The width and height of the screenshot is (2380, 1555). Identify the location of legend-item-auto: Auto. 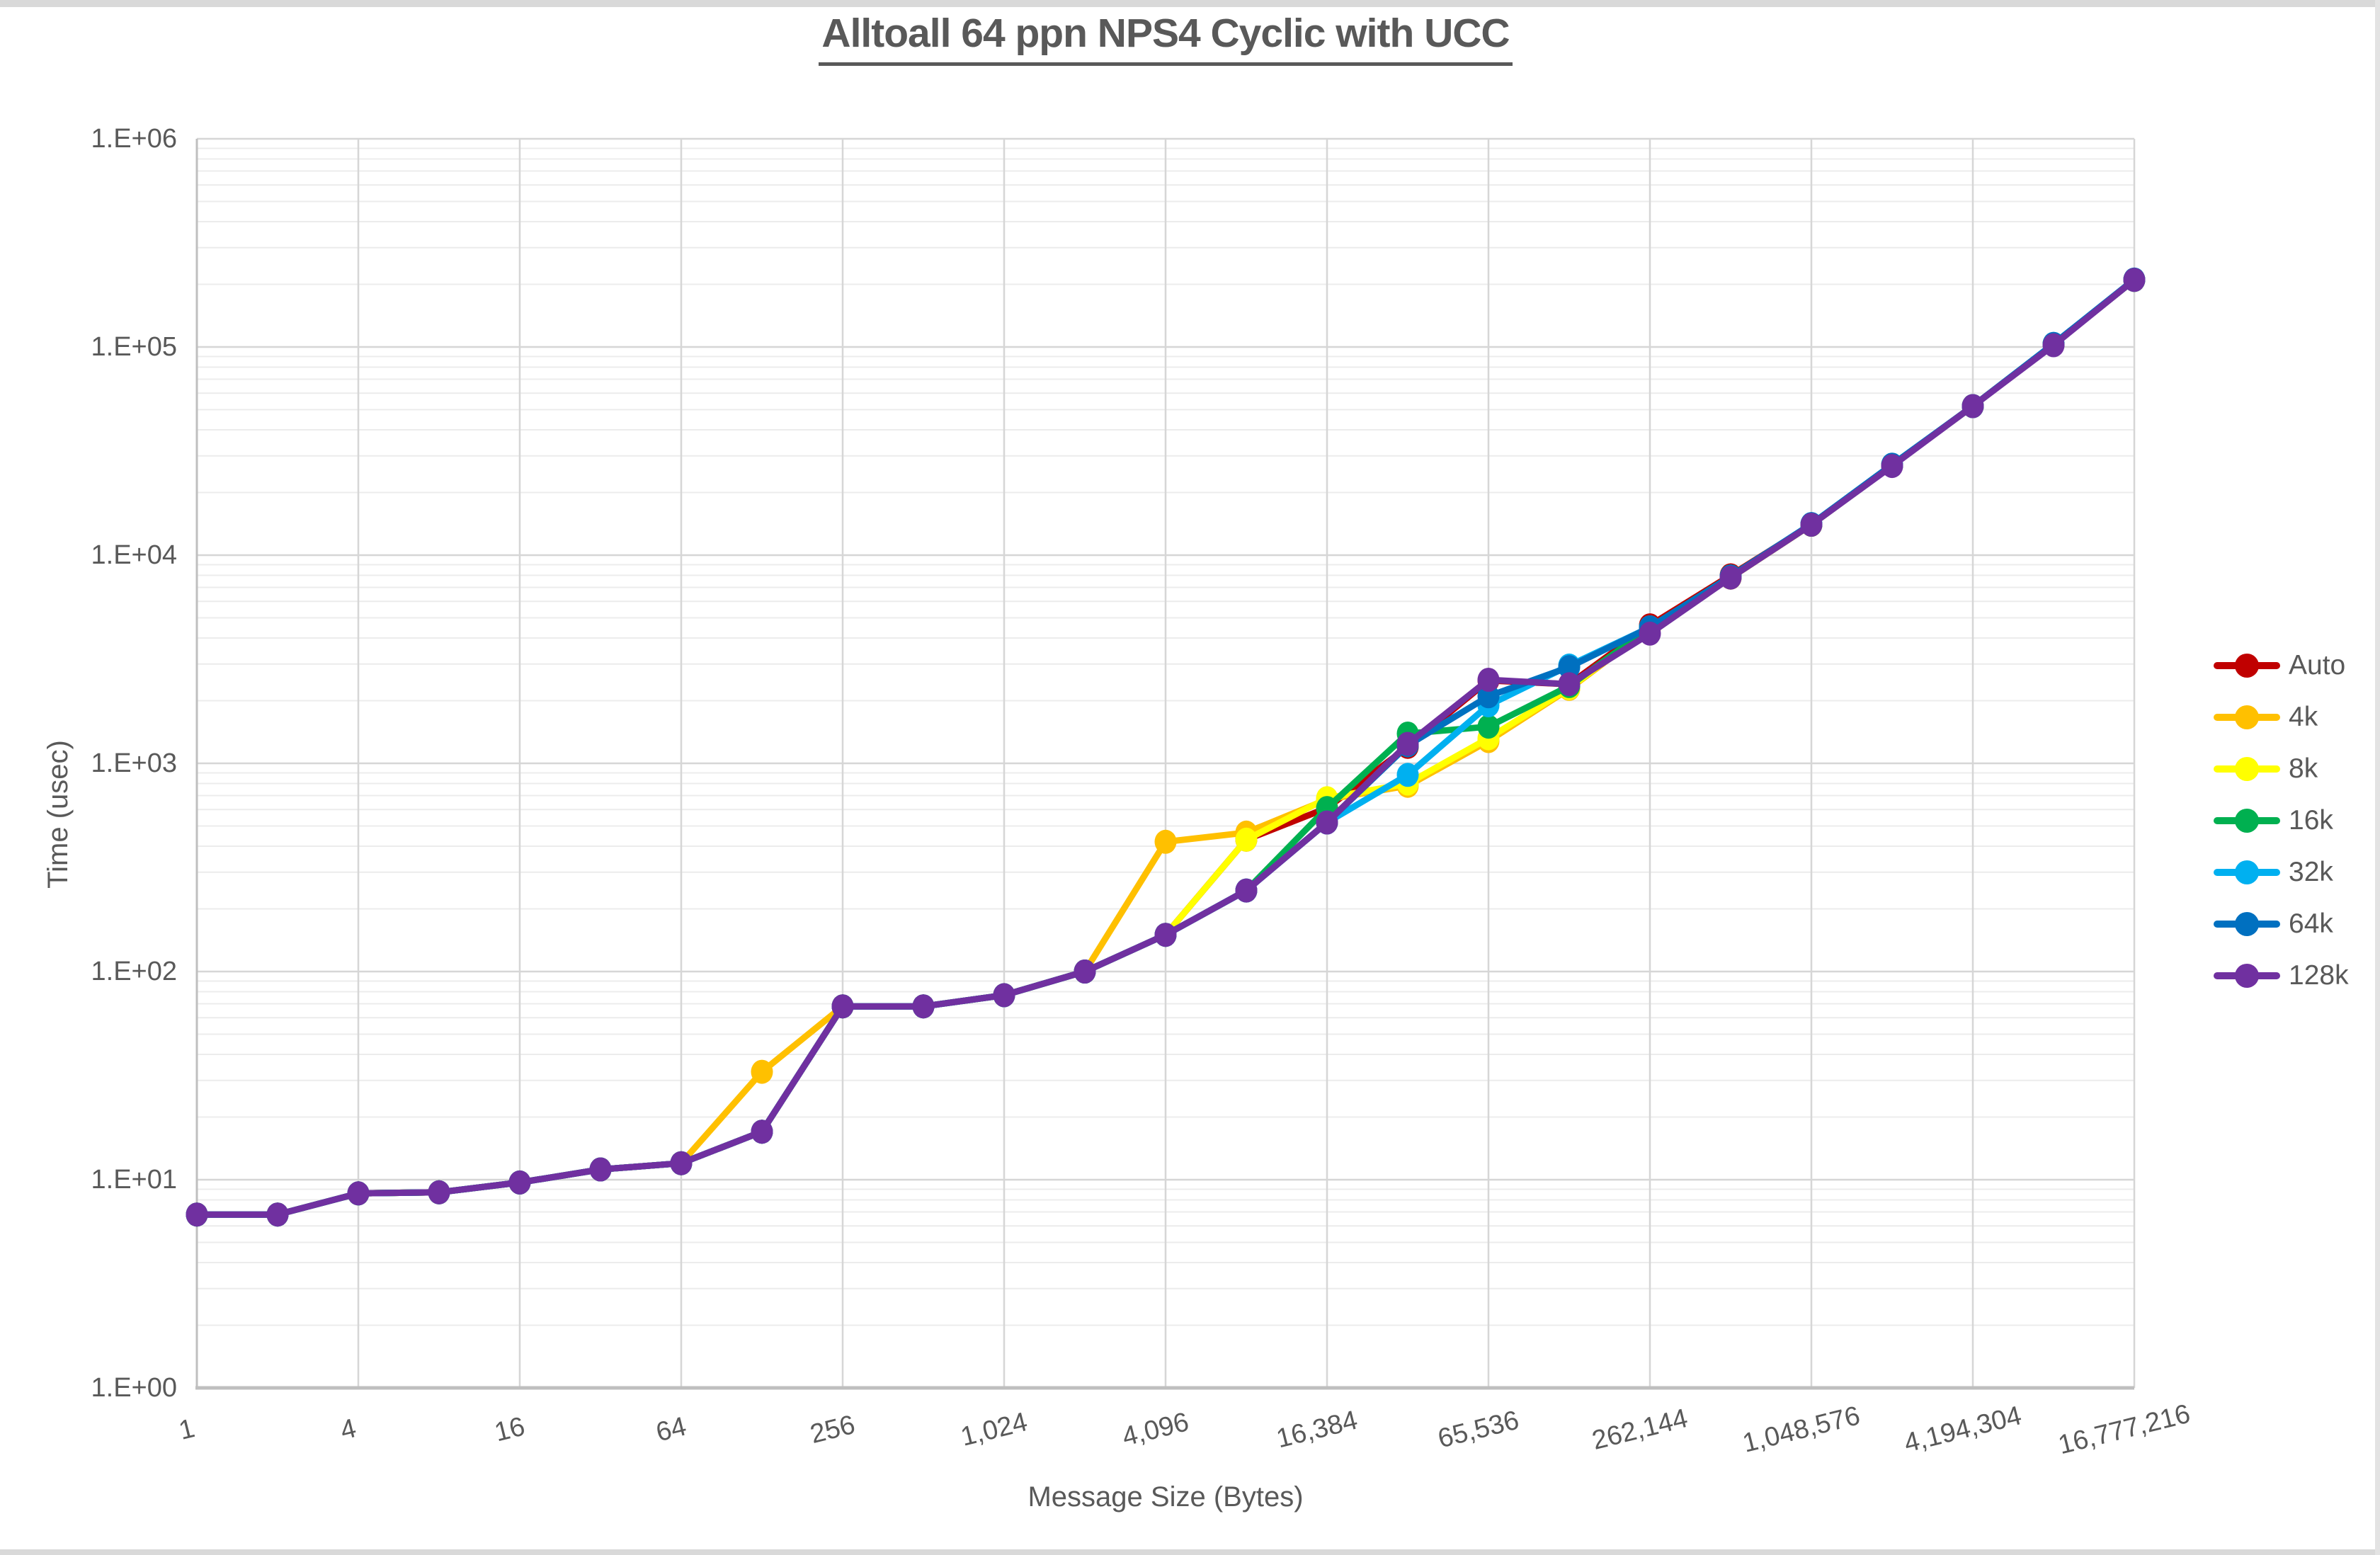
(2279, 666).